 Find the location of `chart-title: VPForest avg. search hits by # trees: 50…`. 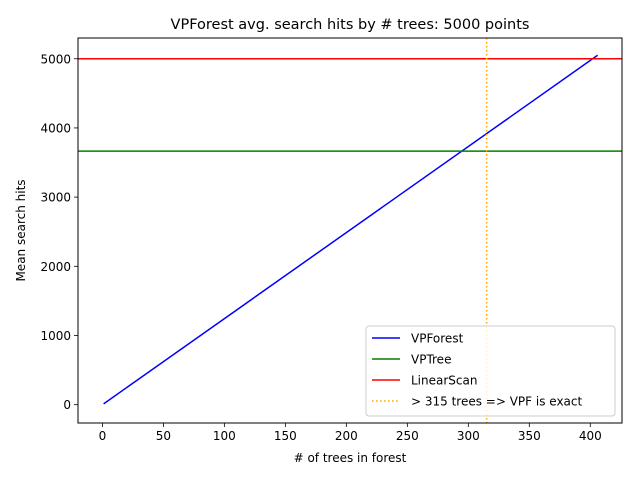

chart-title: VPForest avg. search hits by # trees: 50… is located at coordinates (350, 25).